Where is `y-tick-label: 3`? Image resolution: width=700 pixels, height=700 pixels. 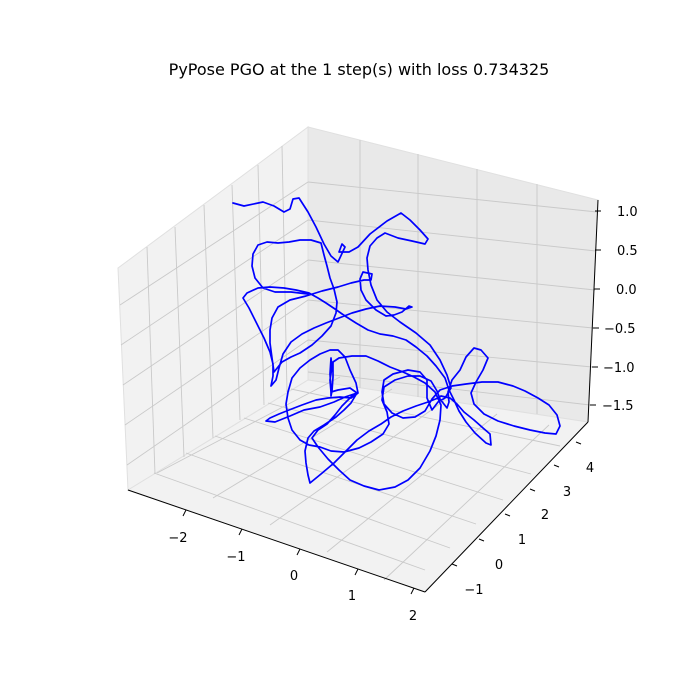
y-tick-label: 3 is located at coordinates (567, 492).